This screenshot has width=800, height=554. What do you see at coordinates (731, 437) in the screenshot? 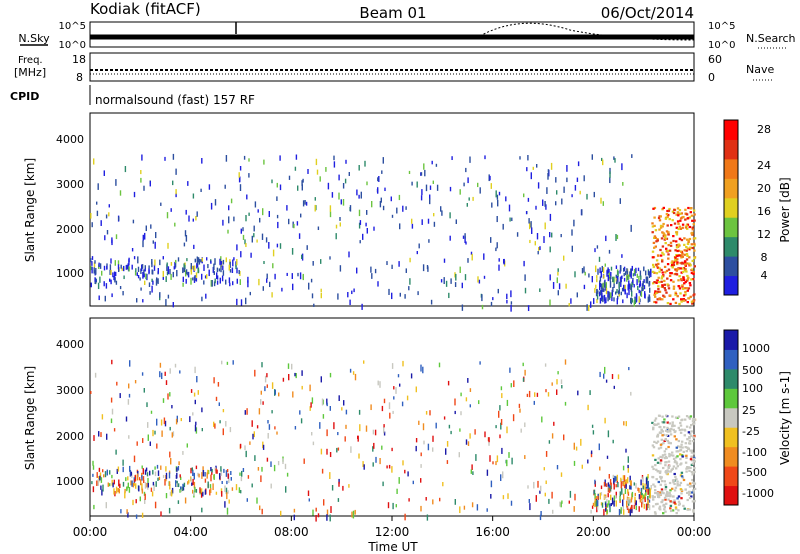
I see `colorbar-cell` at bounding box center [731, 437].